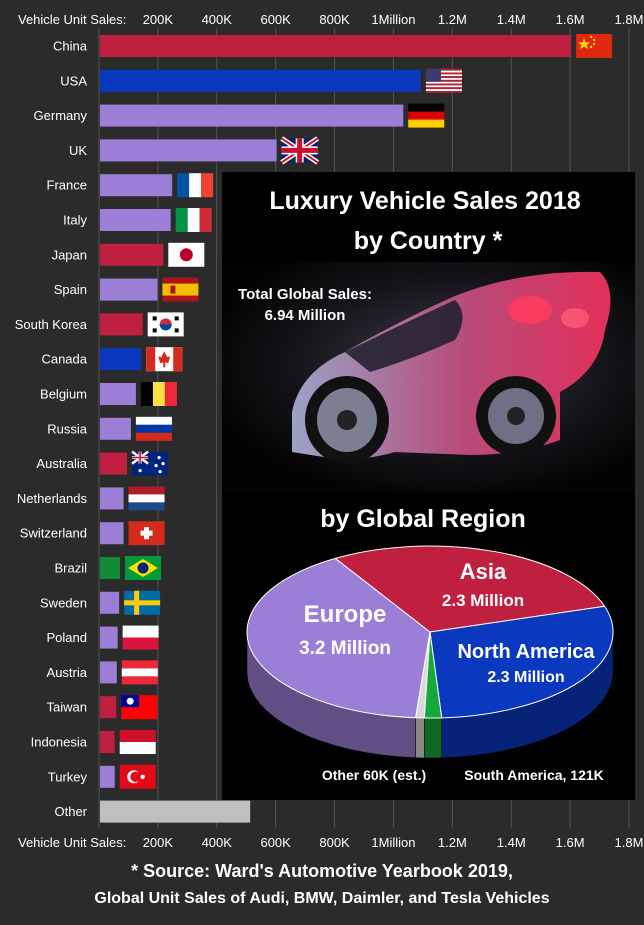 Image resolution: width=644 pixels, height=925 pixels. What do you see at coordinates (72, 19) in the screenshot?
I see `top-axis-label: Vehicle Unit Sales:` at bounding box center [72, 19].